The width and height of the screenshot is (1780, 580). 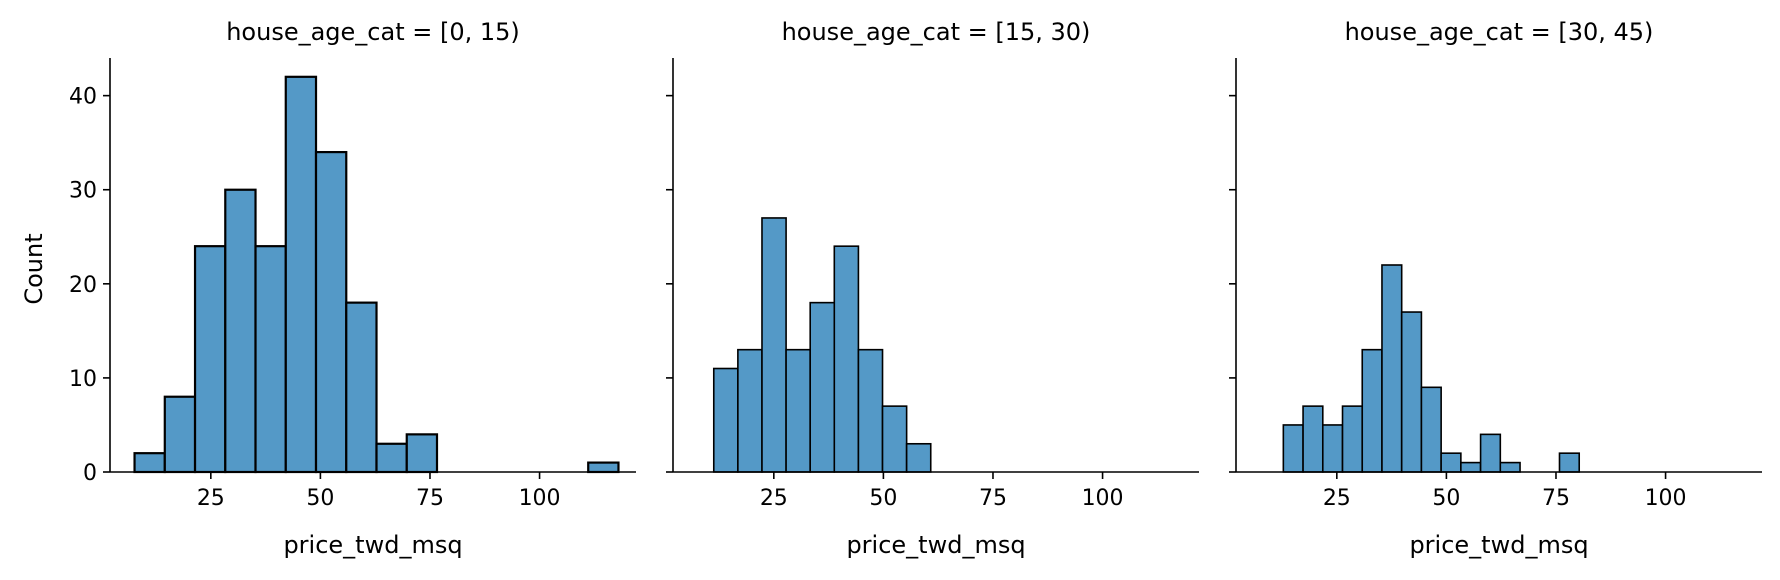 What do you see at coordinates (83, 97) in the screenshot?
I see `y-tick-label: 40` at bounding box center [83, 97].